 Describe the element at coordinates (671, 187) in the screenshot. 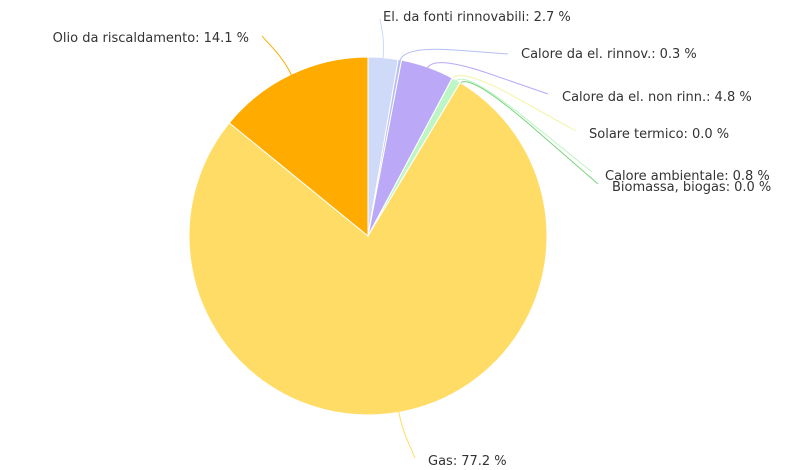

I see `category-name: Biomassa, biogas:` at that location.